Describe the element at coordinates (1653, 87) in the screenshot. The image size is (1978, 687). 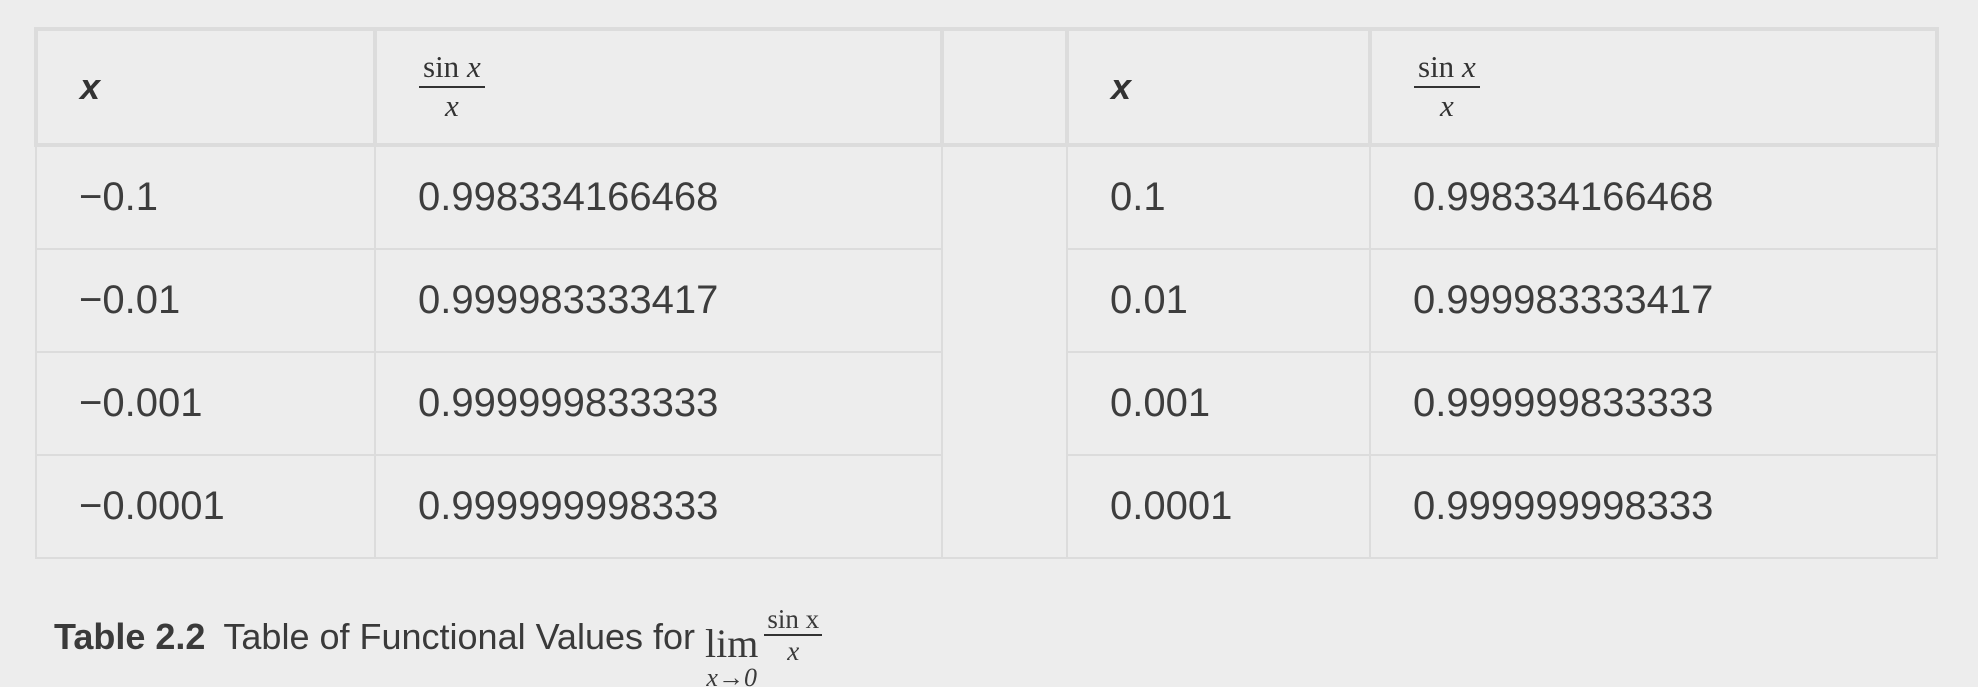
I see `header-sinx-over-x-positive: sin x x` at that location.